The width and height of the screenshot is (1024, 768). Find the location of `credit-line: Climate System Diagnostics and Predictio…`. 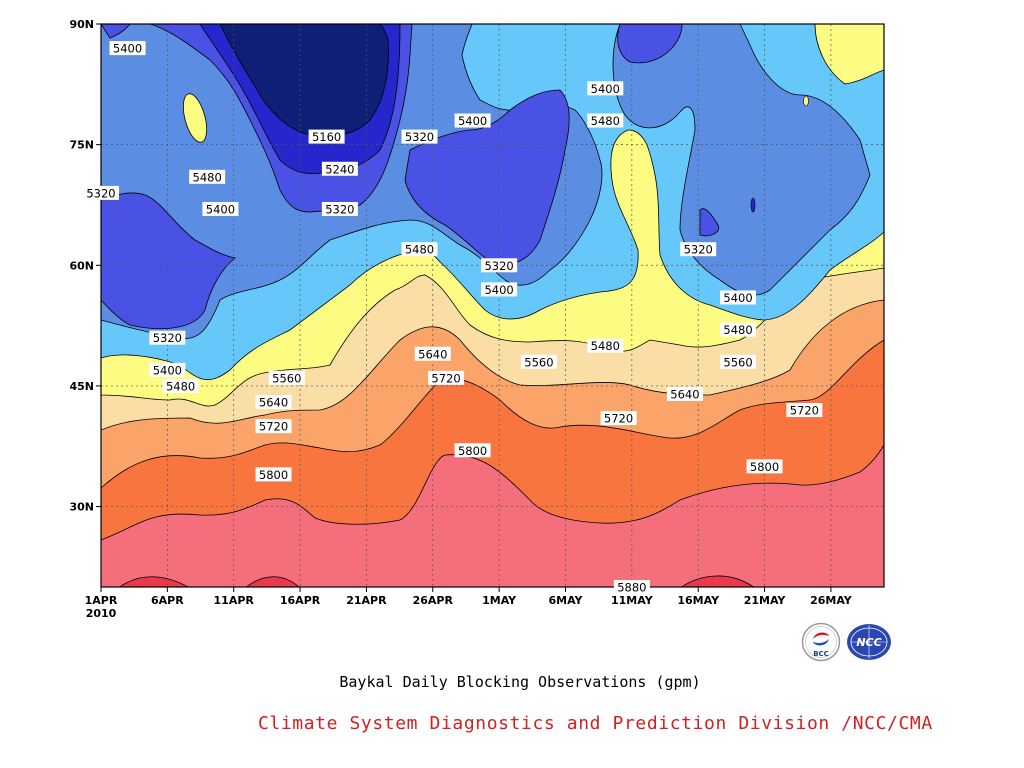

credit-line: Climate System Diagnostics and Predictio… is located at coordinates (595, 723).